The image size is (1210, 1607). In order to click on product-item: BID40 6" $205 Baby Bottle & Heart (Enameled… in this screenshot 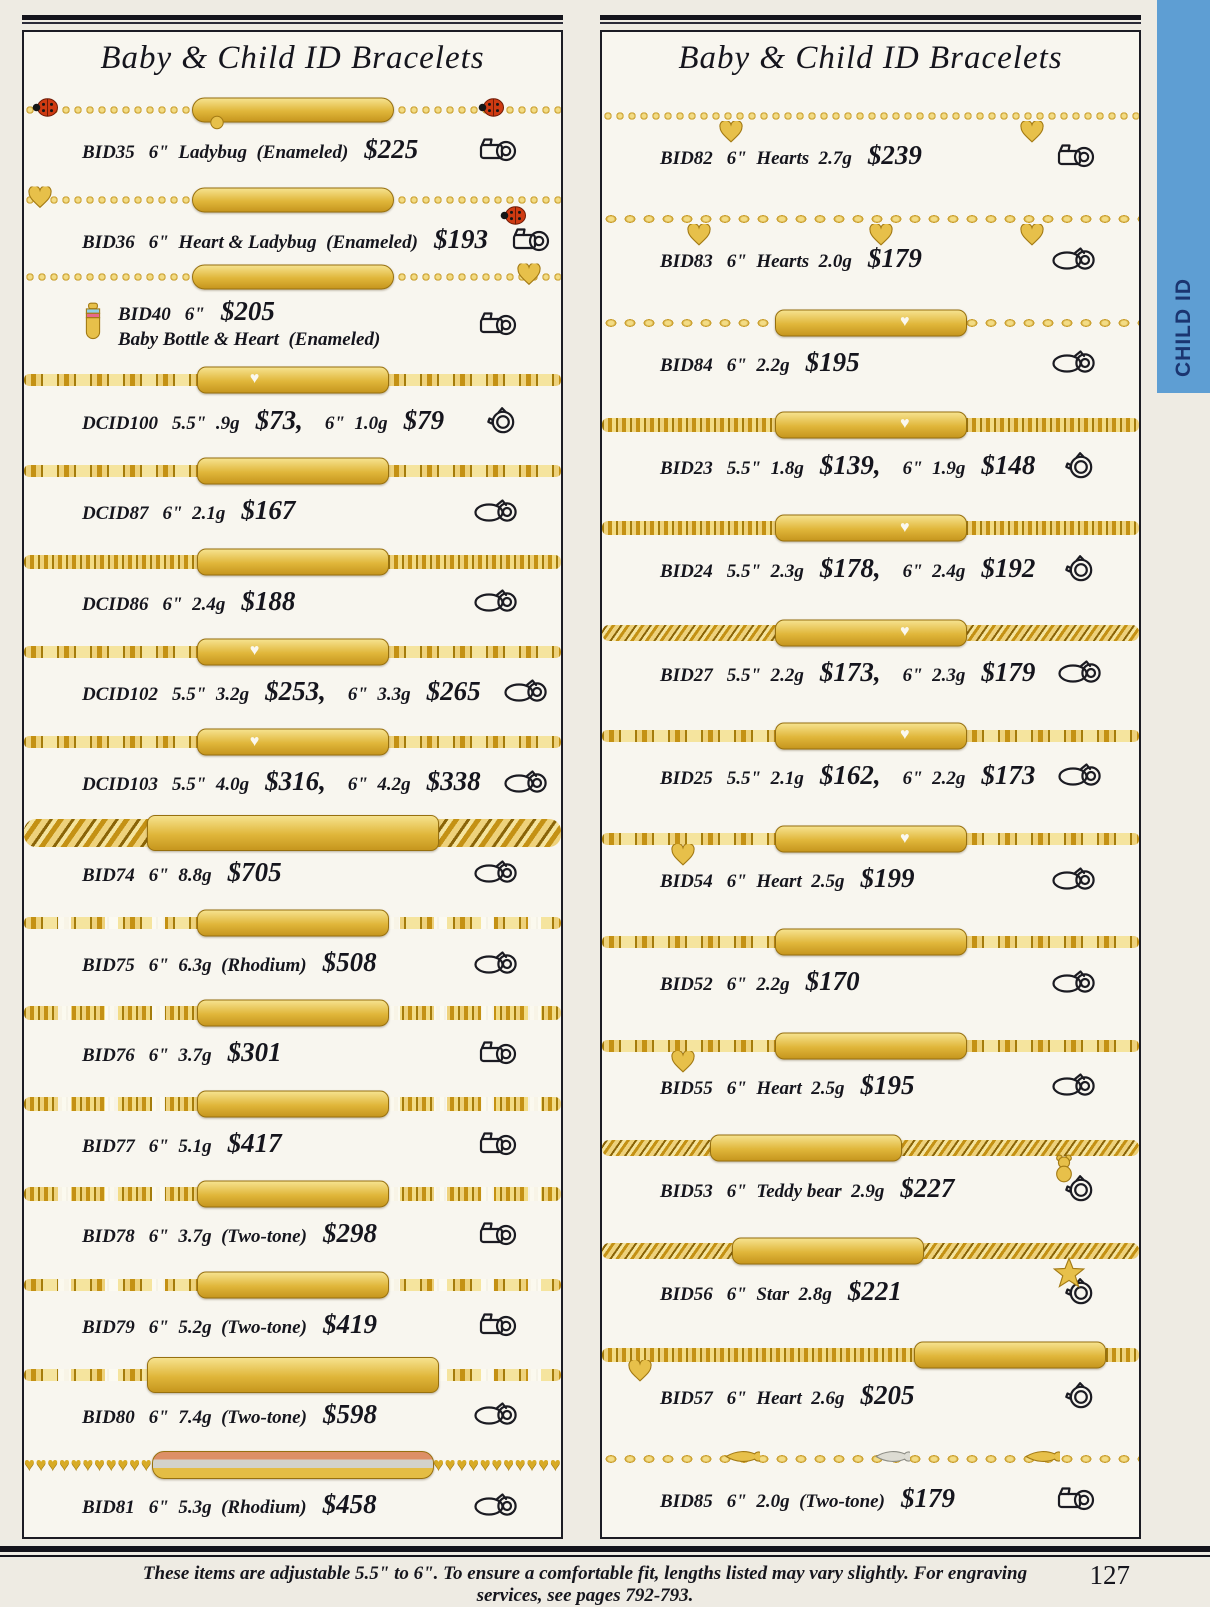, I will do `click(292, 307)`.